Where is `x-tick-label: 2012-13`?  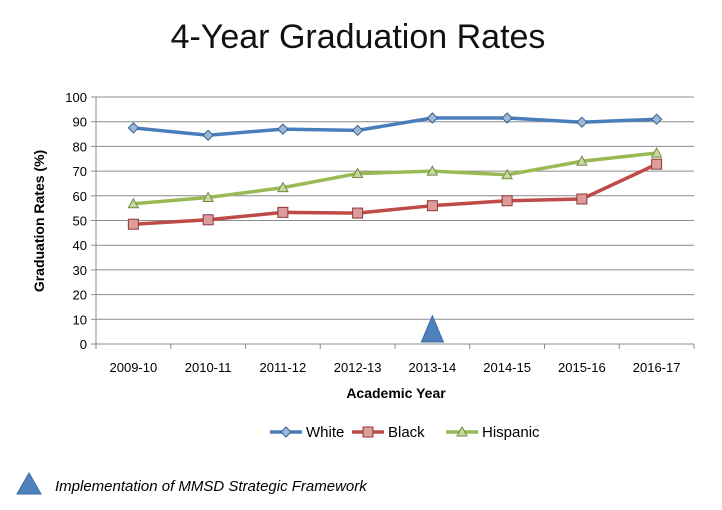 x-tick-label: 2012-13 is located at coordinates (358, 367).